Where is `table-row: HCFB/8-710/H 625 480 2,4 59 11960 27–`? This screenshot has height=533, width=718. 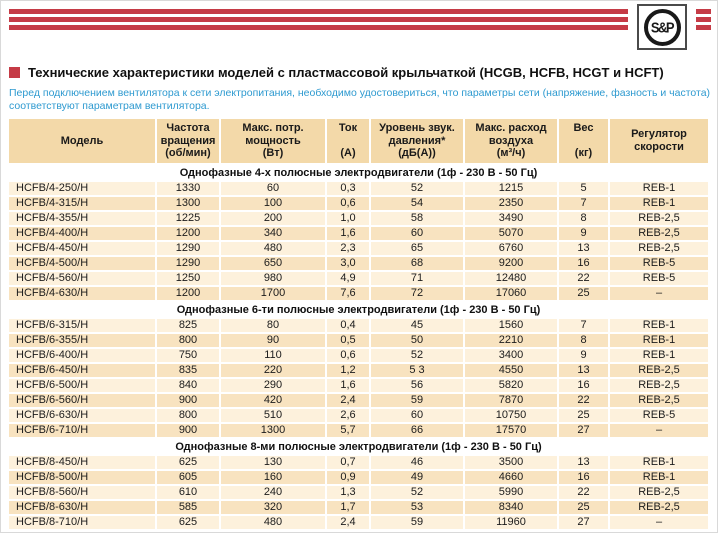 table-row: HCFB/8-710/H 625 480 2,4 59 11960 27– is located at coordinates (358, 522).